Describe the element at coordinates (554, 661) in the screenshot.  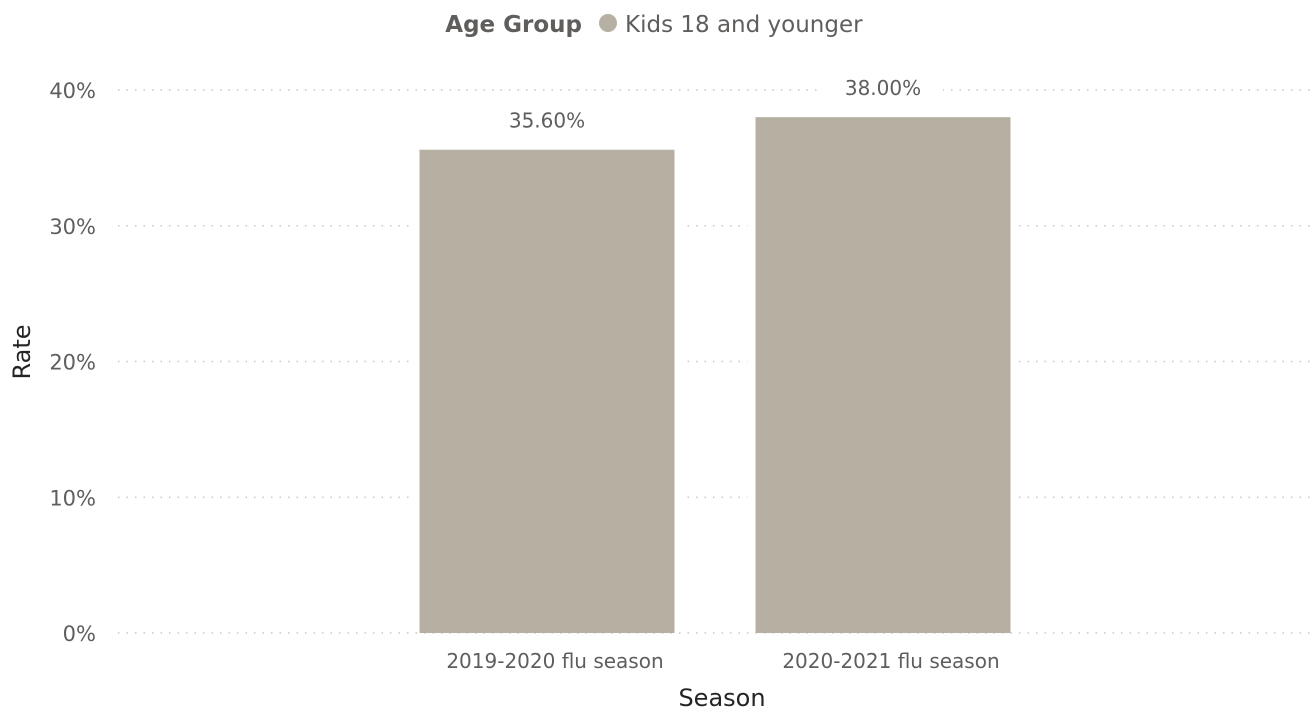
I see `x-category-label: 2019-2020 flu season` at that location.